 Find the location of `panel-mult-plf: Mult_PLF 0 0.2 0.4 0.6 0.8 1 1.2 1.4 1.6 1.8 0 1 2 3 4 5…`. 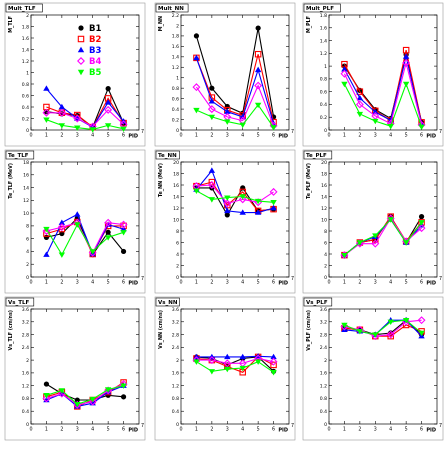

panel-mult-plf: Mult_PLF 0 0.2 0.4 0.6 0.8 1 1.2 1.4 1.6 1.8 0 1 2 3 4 5… is located at coordinates (373, 74).